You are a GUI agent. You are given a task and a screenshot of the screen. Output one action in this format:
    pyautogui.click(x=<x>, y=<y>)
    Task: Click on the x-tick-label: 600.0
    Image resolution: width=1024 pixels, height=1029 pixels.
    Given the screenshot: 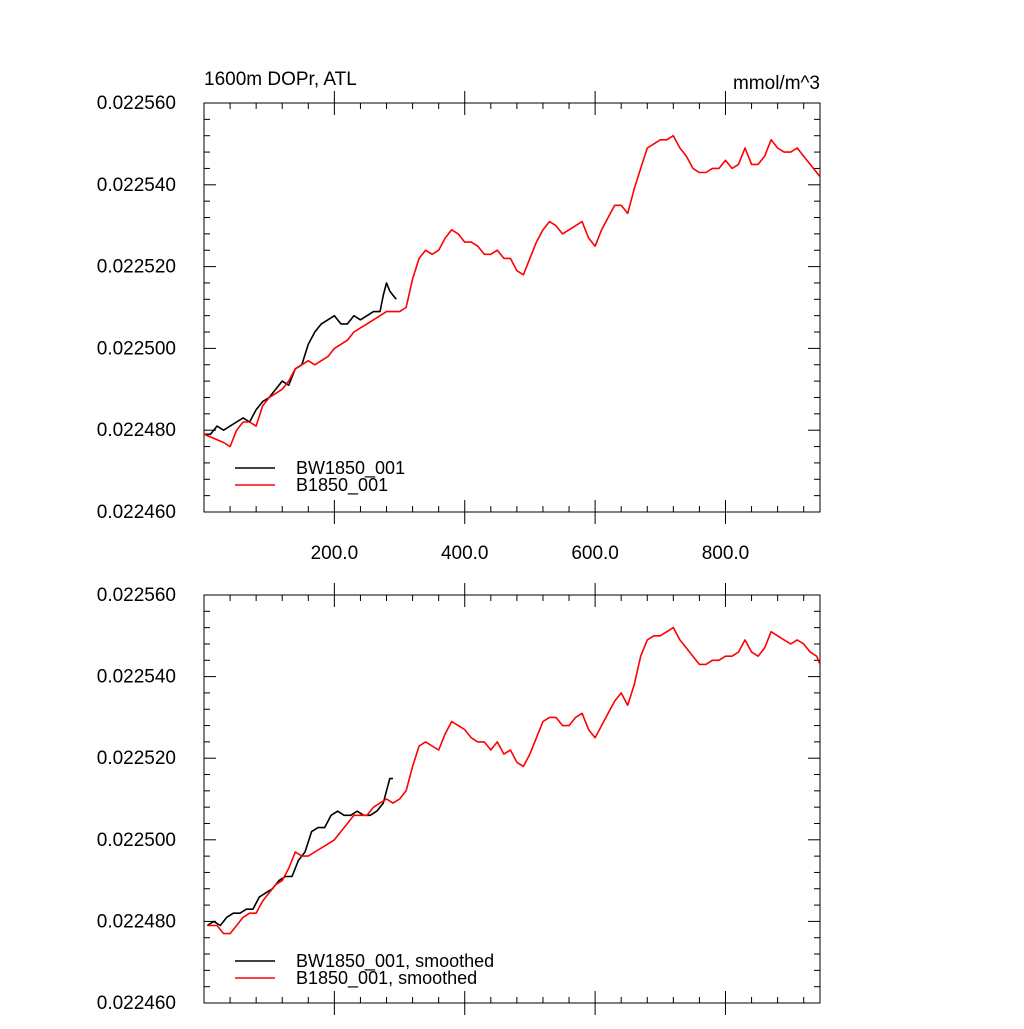 What is the action you would take?
    pyautogui.click(x=595, y=553)
    